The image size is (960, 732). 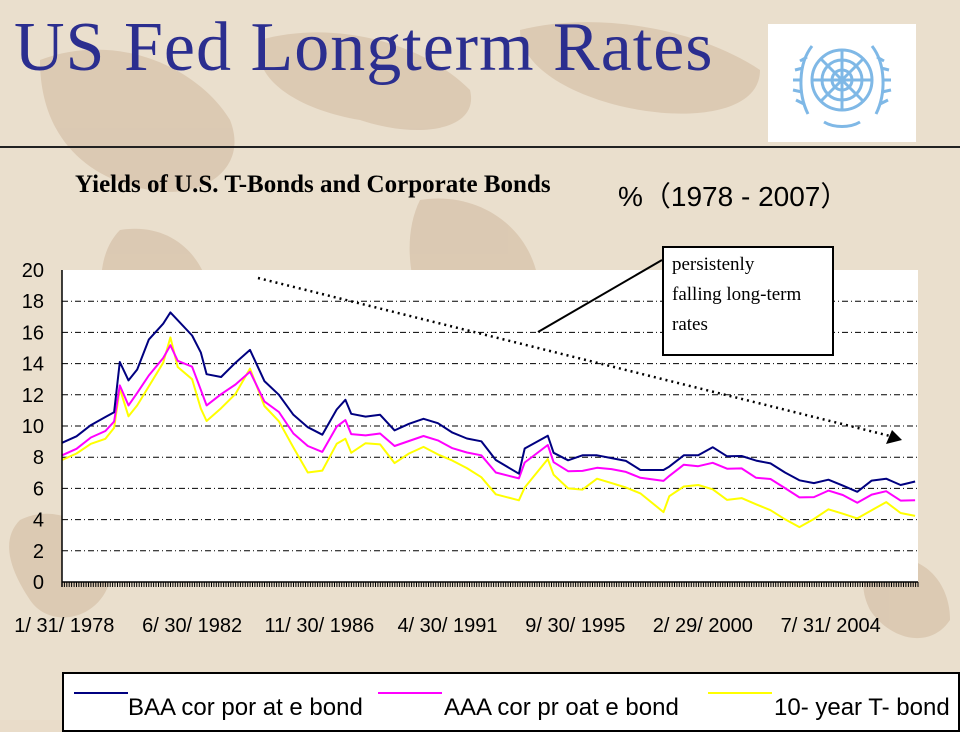 I want to click on x-tick-label: 1/ 31/ 1978, so click(x=64, y=626).